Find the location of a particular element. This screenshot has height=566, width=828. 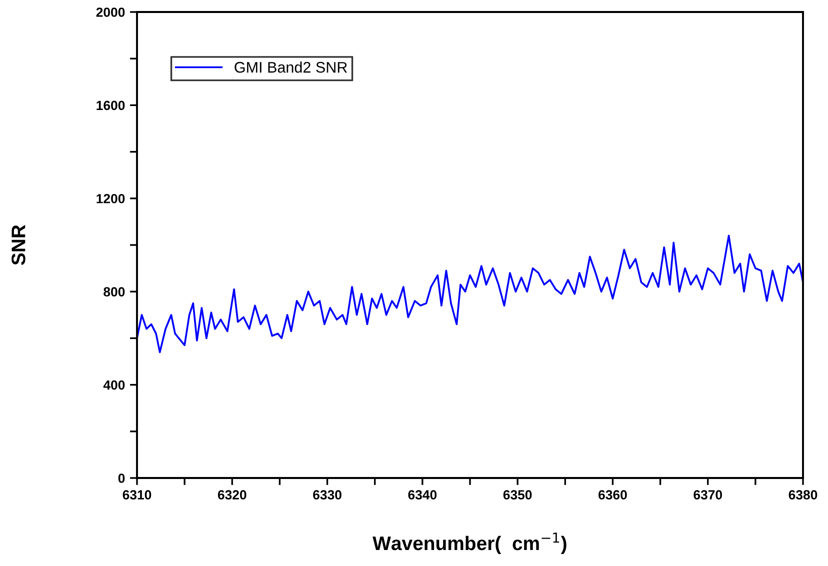

x-tick-label: 6380 is located at coordinates (803, 495).